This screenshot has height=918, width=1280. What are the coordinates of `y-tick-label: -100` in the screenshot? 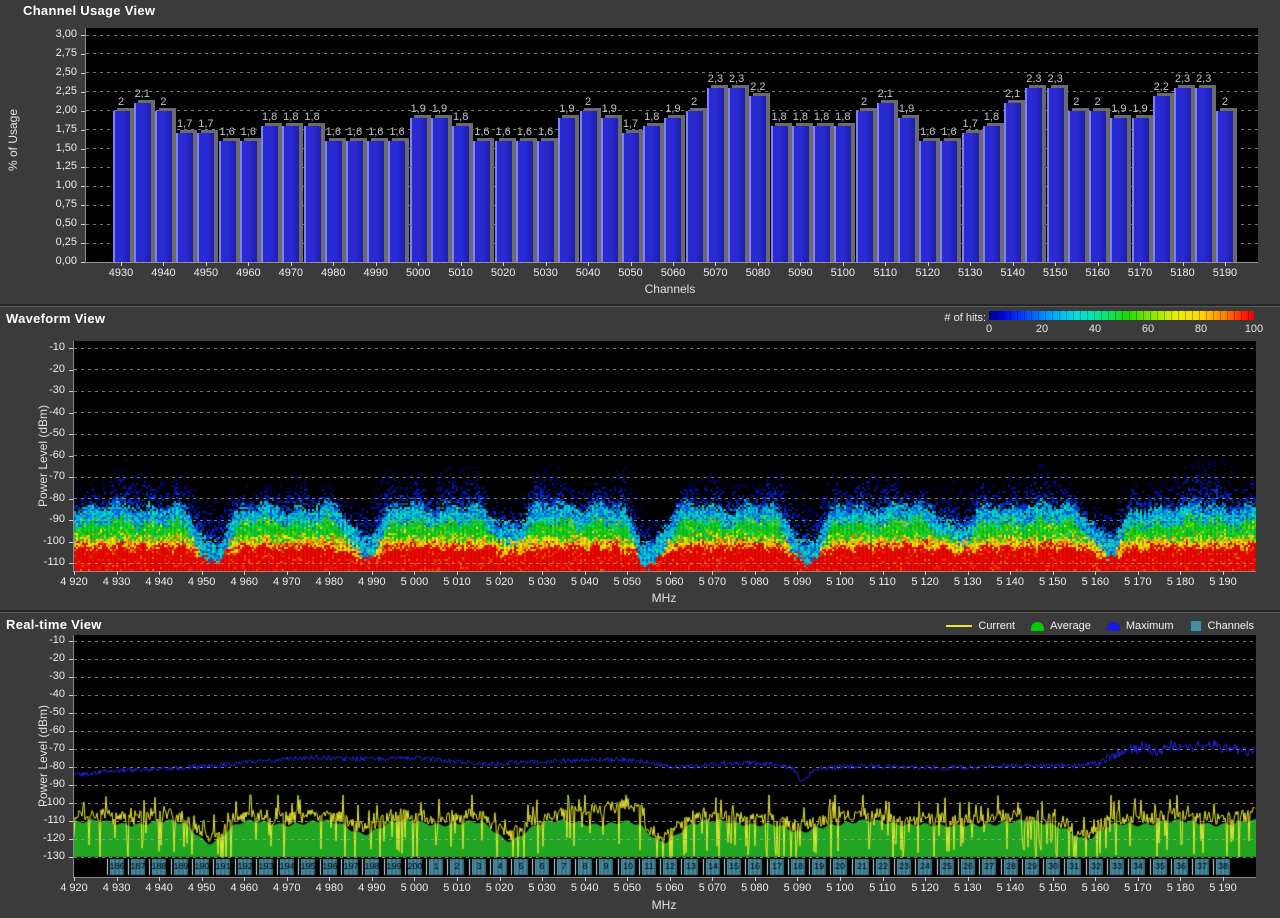 It's located at (53, 540).